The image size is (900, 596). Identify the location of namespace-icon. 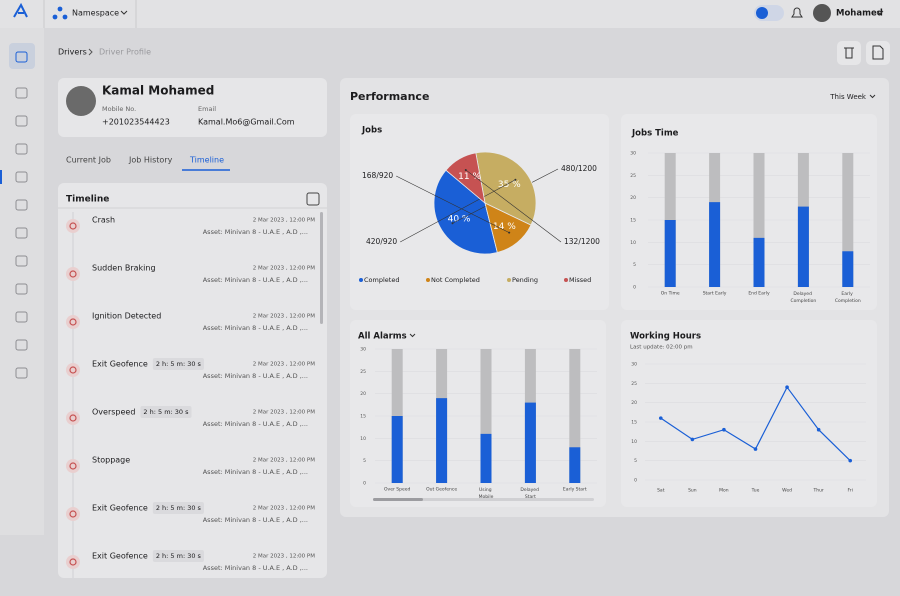
(60, 13).